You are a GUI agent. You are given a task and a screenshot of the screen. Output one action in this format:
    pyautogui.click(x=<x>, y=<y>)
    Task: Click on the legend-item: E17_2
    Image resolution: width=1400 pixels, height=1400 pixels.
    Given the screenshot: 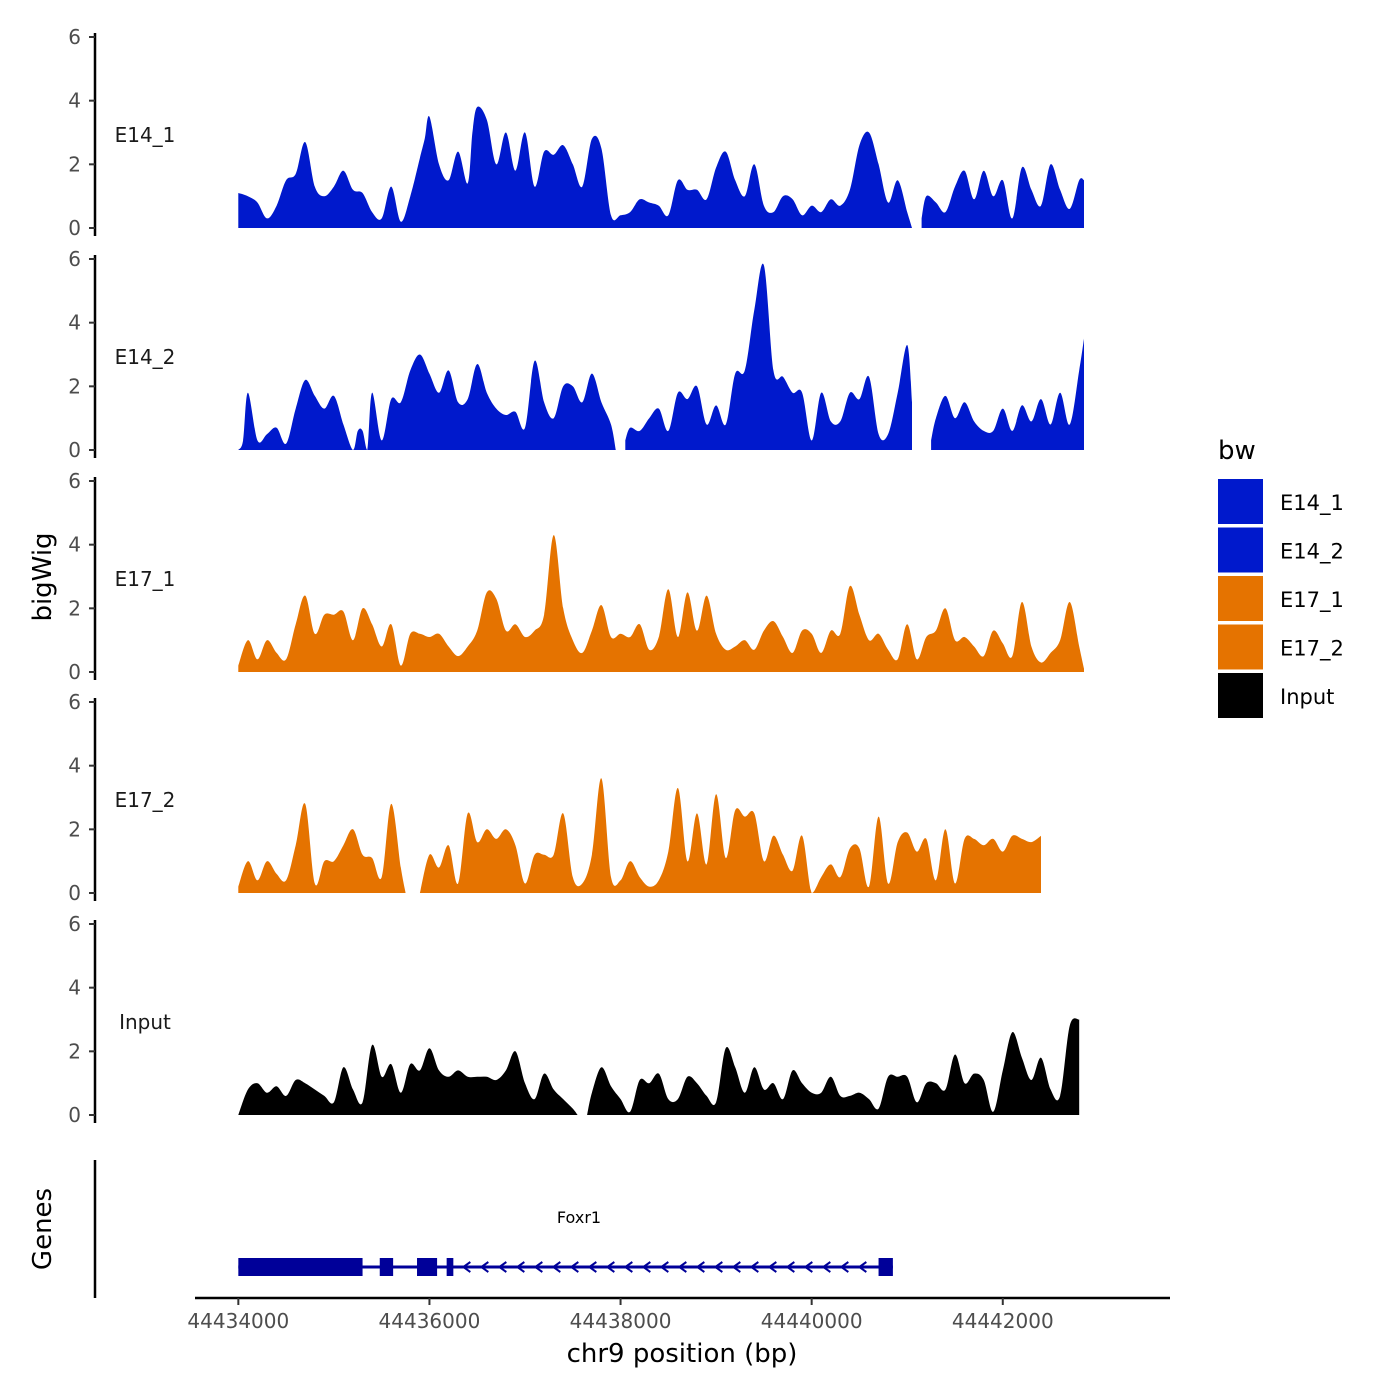 What is the action you would take?
    pyautogui.click(x=1281, y=647)
    